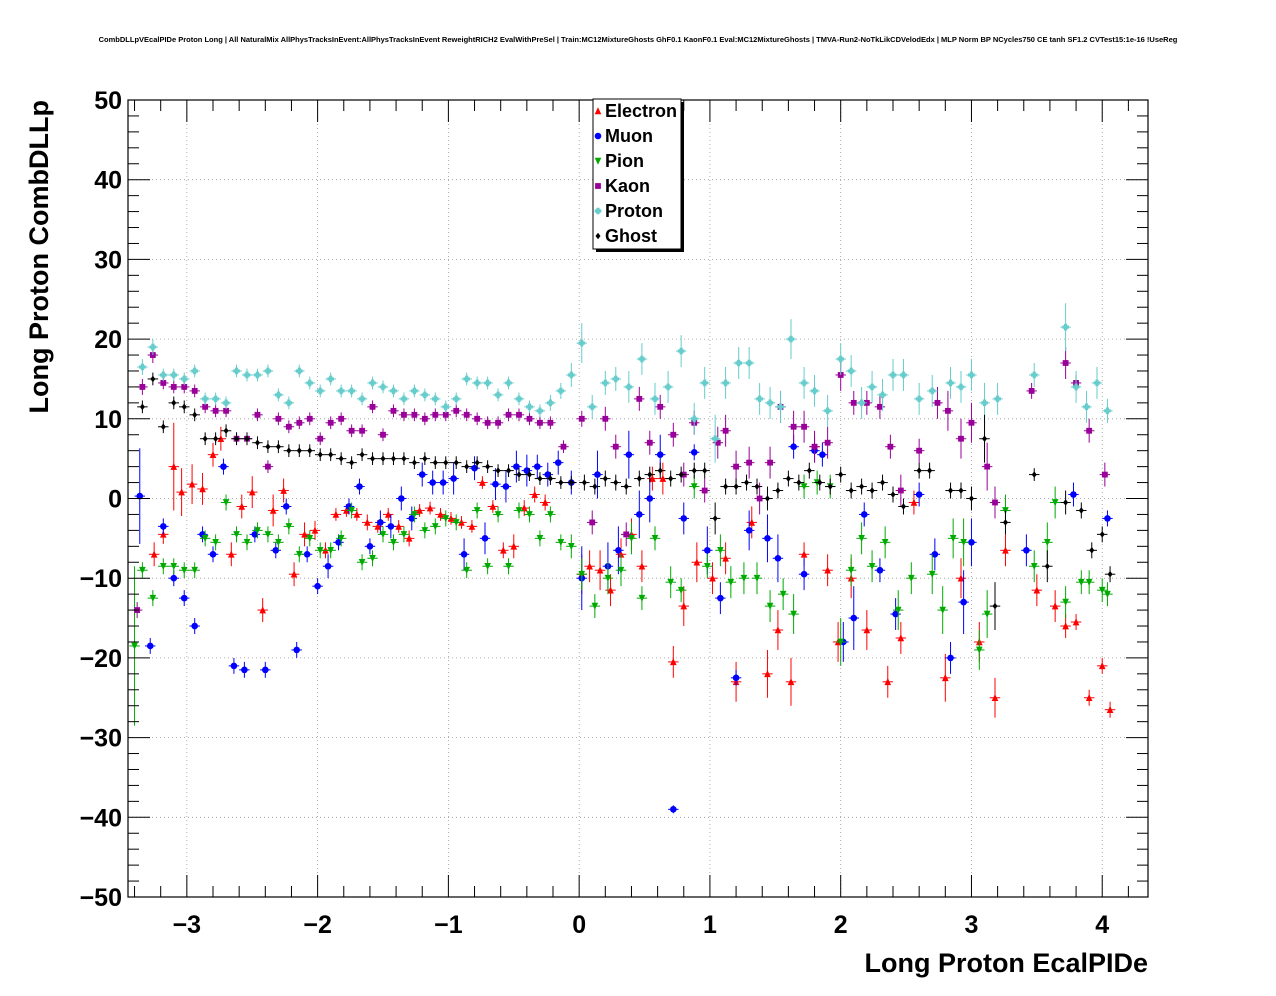  What do you see at coordinates (101, 739) in the screenshot?
I see `y-tick-label: −30` at bounding box center [101, 739].